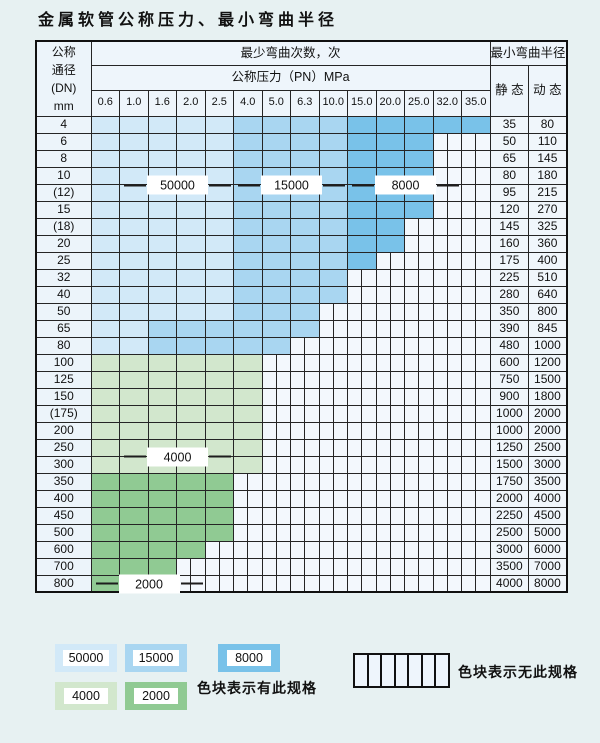  Describe the element at coordinates (290, 77) in the screenshot. I see `pressure-header: 公称压力（PN）MPa` at that location.